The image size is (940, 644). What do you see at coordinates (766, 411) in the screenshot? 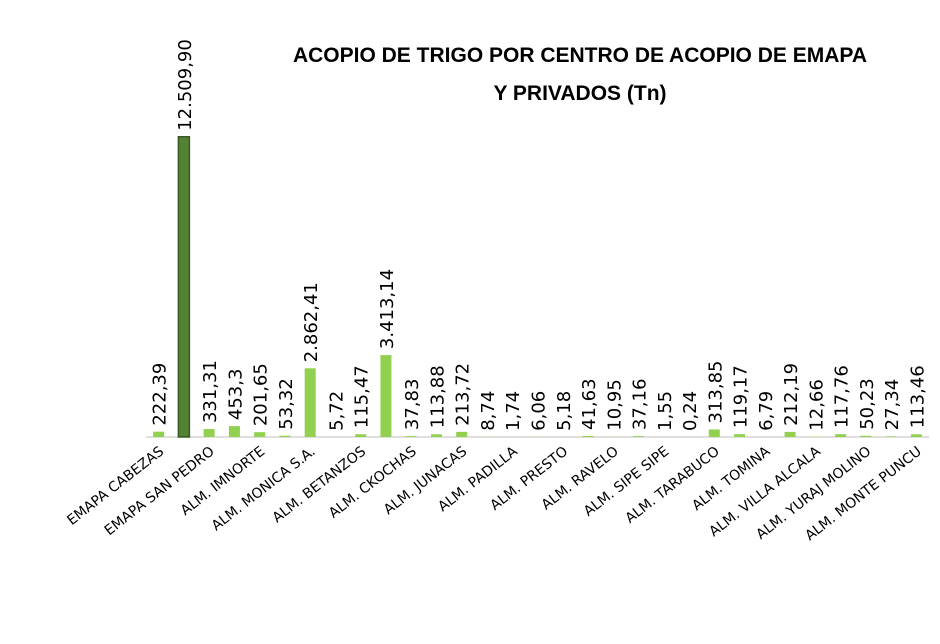
I see `value-label: 6,79` at bounding box center [766, 411].